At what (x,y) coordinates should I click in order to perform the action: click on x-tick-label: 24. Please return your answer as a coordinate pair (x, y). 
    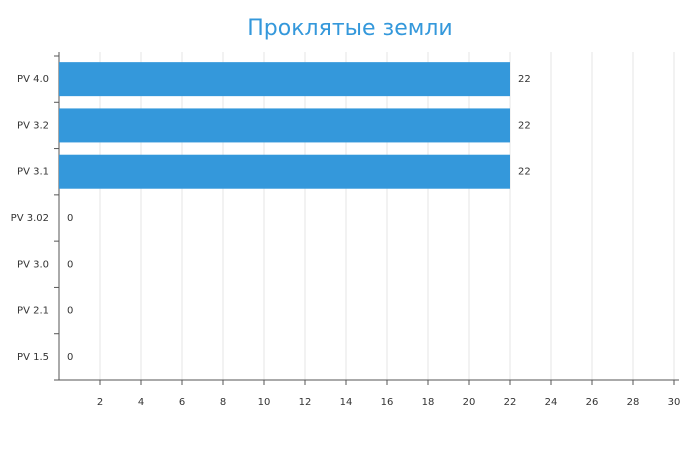
    Looking at the image, I should click on (551, 402).